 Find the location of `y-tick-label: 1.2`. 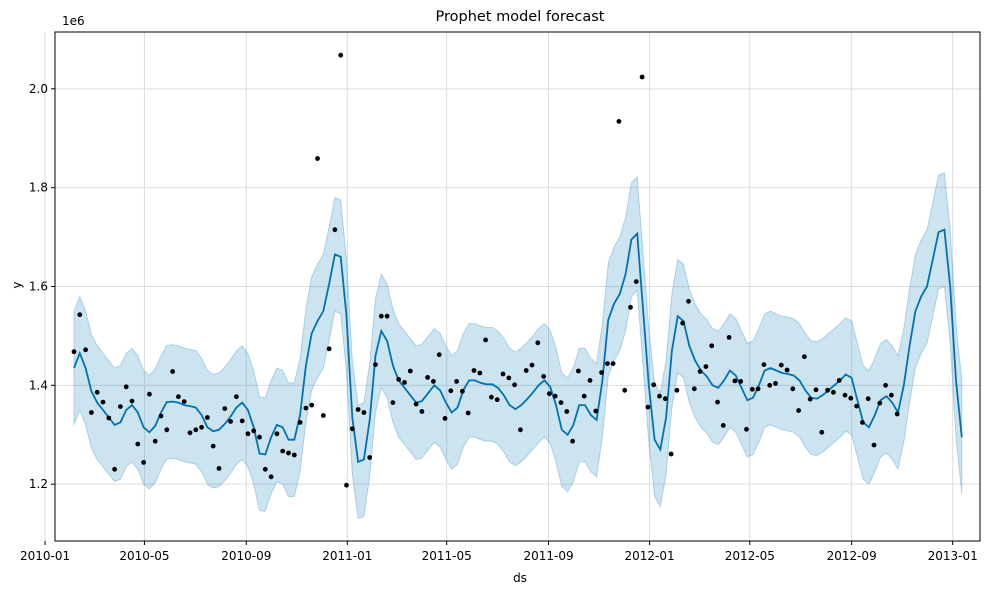

y-tick-label: 1.2 is located at coordinates (38, 484).